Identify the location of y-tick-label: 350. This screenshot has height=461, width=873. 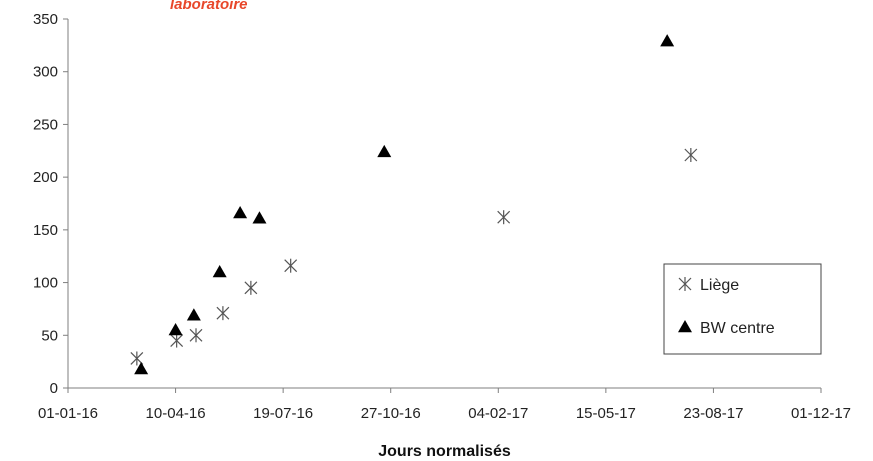
(45, 19).